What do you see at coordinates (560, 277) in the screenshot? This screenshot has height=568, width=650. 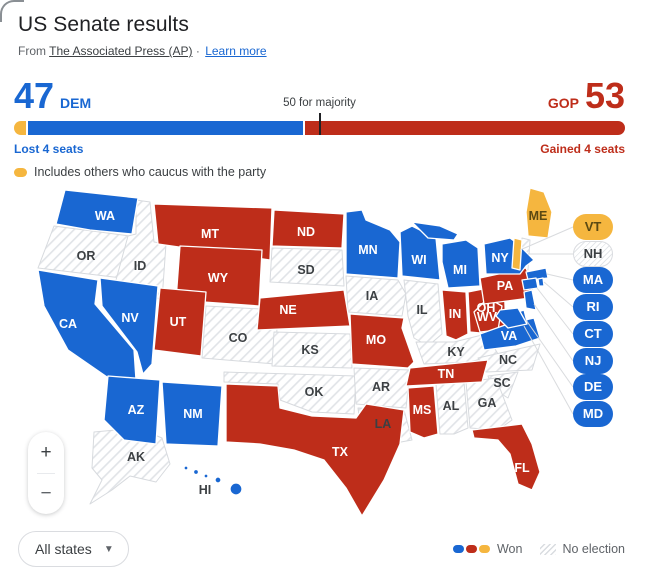 I see `leader-line-ma` at bounding box center [560, 277].